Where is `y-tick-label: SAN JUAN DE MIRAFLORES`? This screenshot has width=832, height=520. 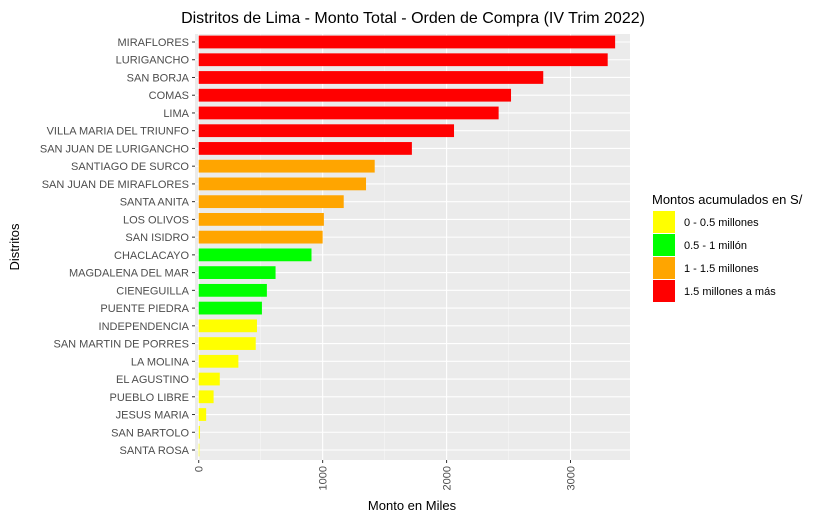
y-tick-label: SAN JUAN DE MIRAFLORES is located at coordinates (115, 185).